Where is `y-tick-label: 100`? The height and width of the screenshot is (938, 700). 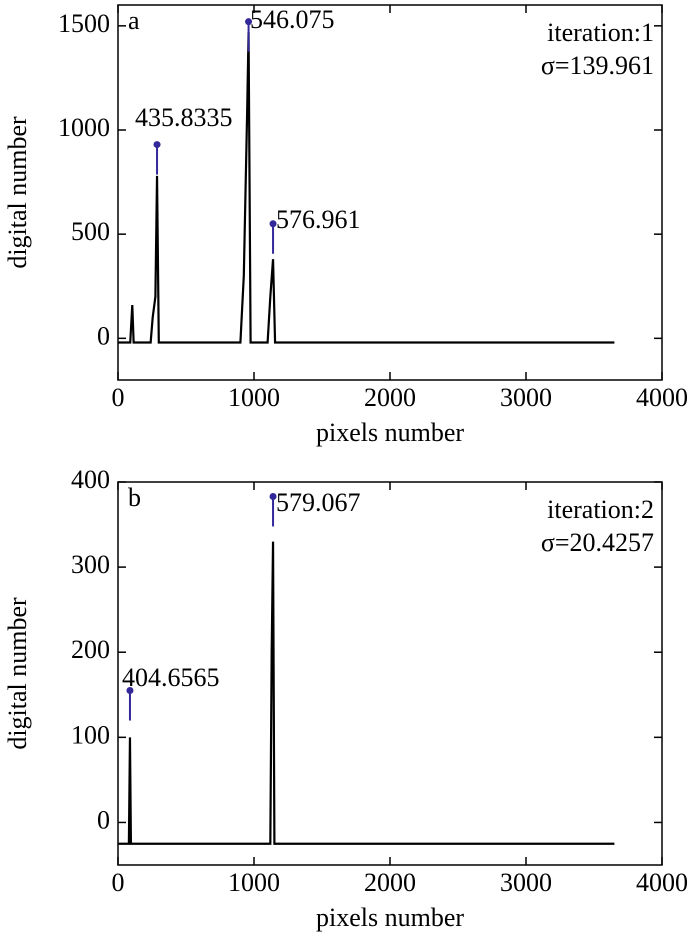
y-tick-label: 100 is located at coordinates (90, 734).